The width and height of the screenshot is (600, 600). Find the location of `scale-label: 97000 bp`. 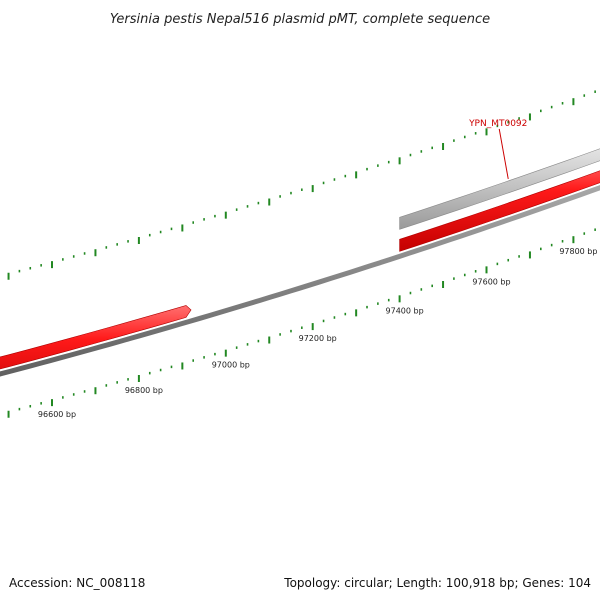

scale-label: 97000 bp is located at coordinates (231, 365).